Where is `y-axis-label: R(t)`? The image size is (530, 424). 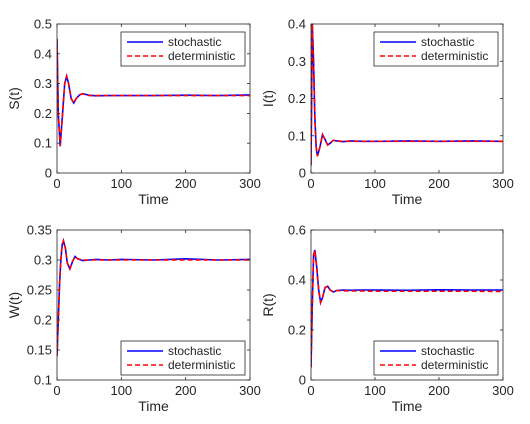 y-axis-label: R(t) is located at coordinates (268, 304).